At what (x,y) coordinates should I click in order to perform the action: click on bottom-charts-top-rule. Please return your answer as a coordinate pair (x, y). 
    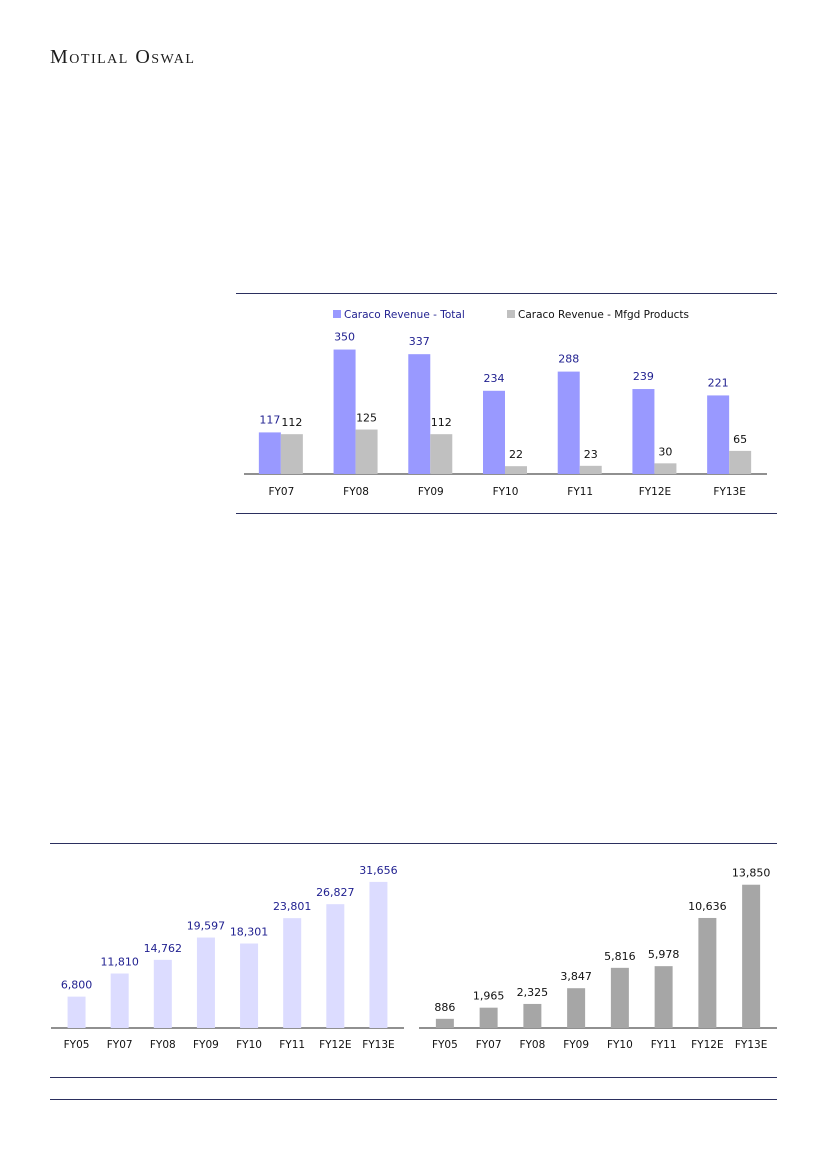
    Looking at the image, I should click on (413, 843).